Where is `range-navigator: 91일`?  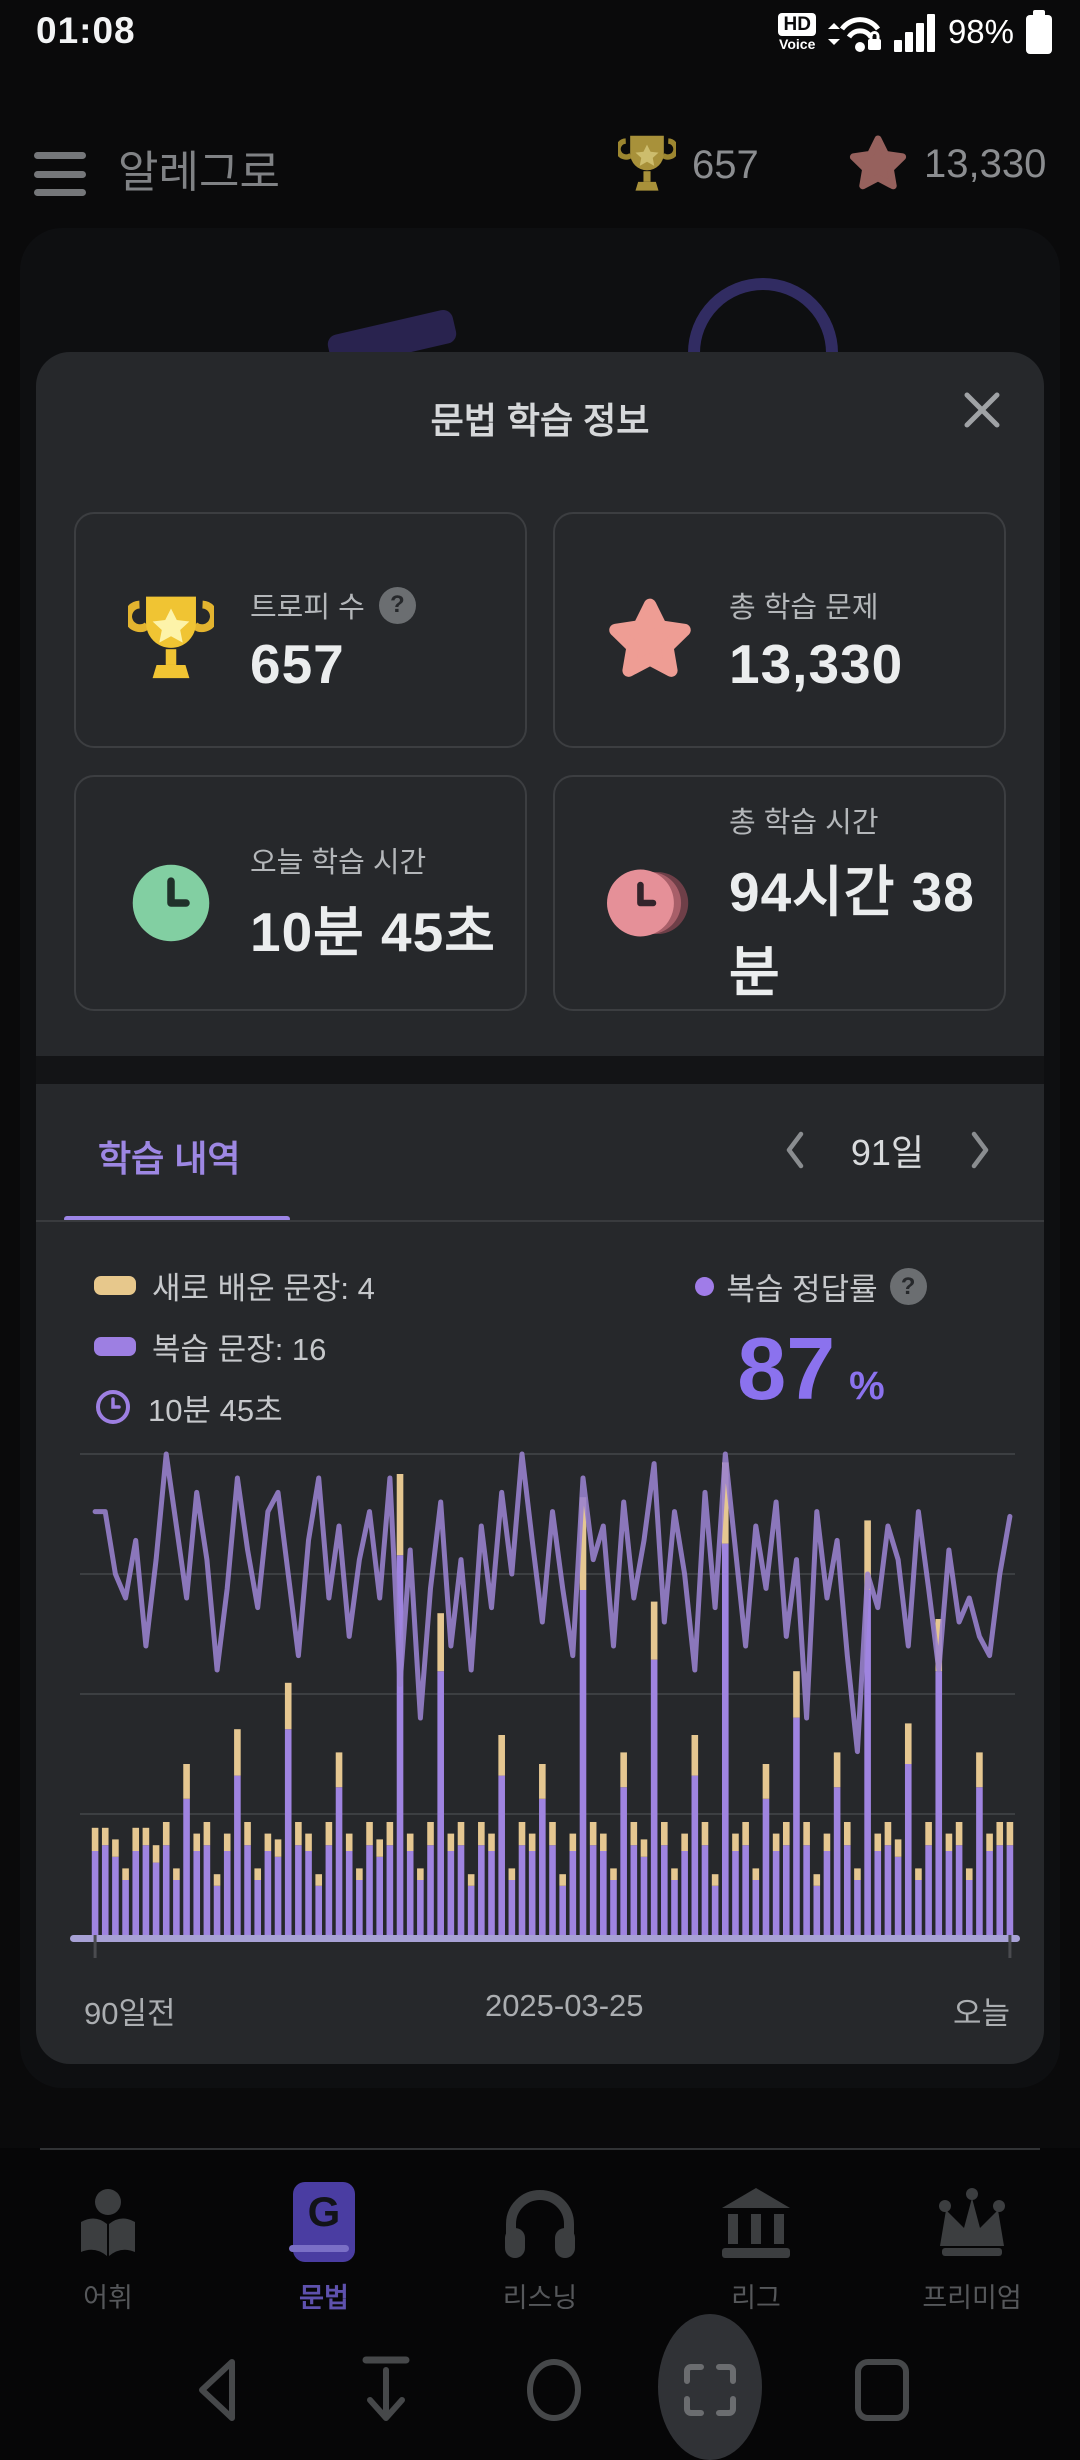
range-navigator: 91일 is located at coordinates (887, 1150).